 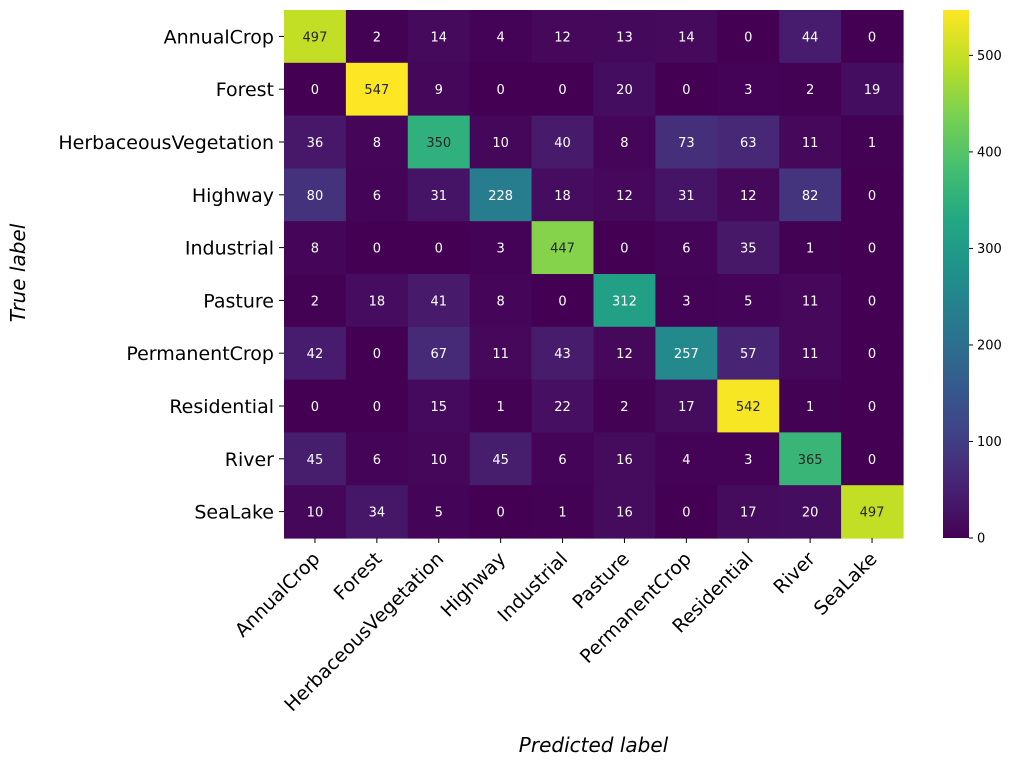 What do you see at coordinates (748, 513) in the screenshot?
I see `cell-value-label: 17` at bounding box center [748, 513].